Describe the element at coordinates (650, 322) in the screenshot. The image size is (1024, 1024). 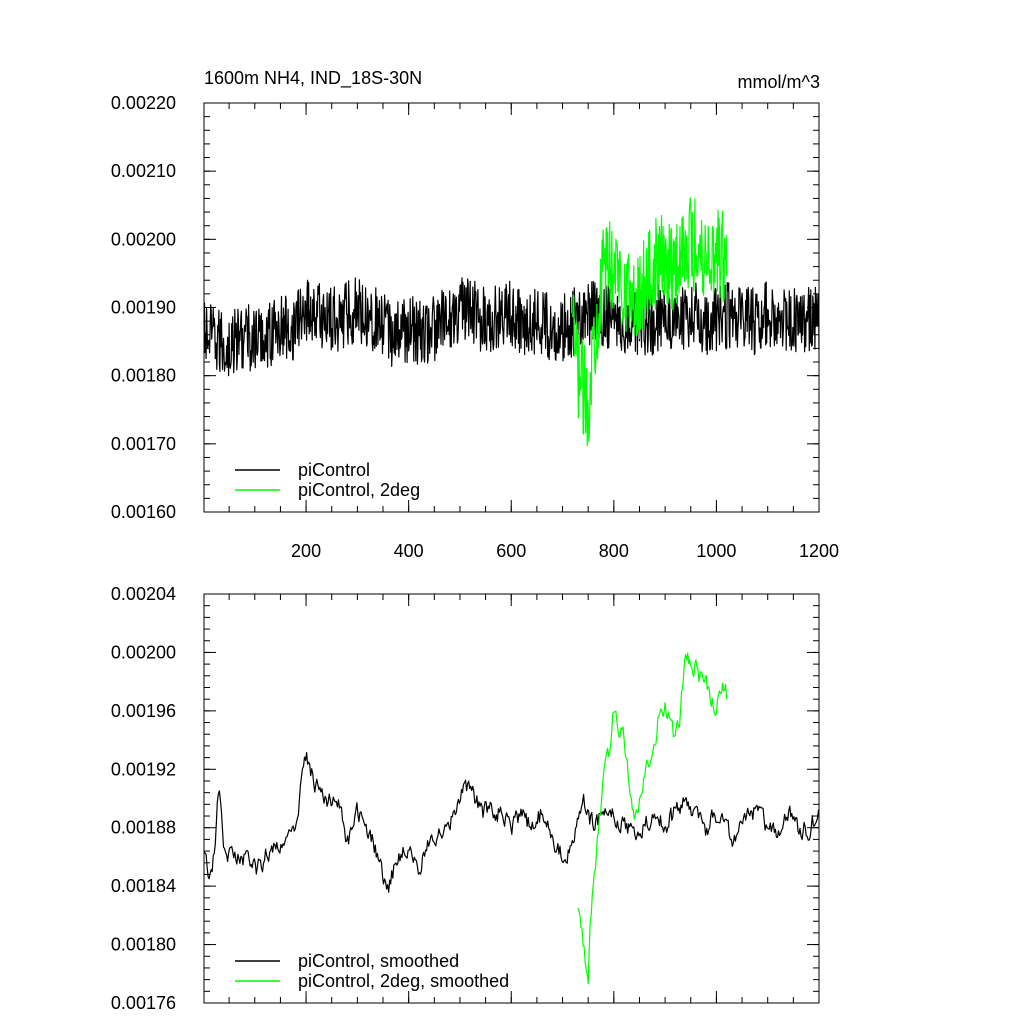
I see `top-series-2-line` at that location.